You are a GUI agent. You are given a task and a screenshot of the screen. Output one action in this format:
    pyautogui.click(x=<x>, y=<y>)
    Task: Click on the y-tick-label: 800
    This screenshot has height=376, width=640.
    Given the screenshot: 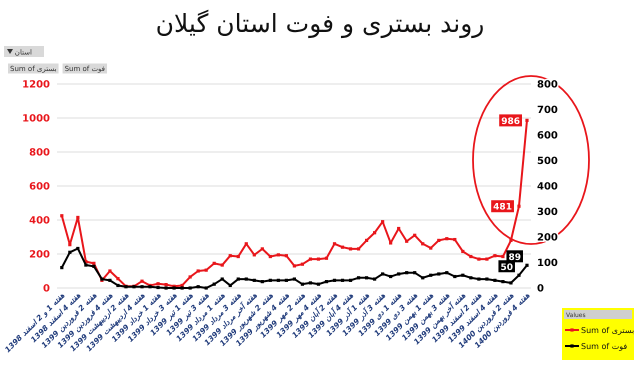 What is the action you would take?
    pyautogui.click(x=39, y=153)
    